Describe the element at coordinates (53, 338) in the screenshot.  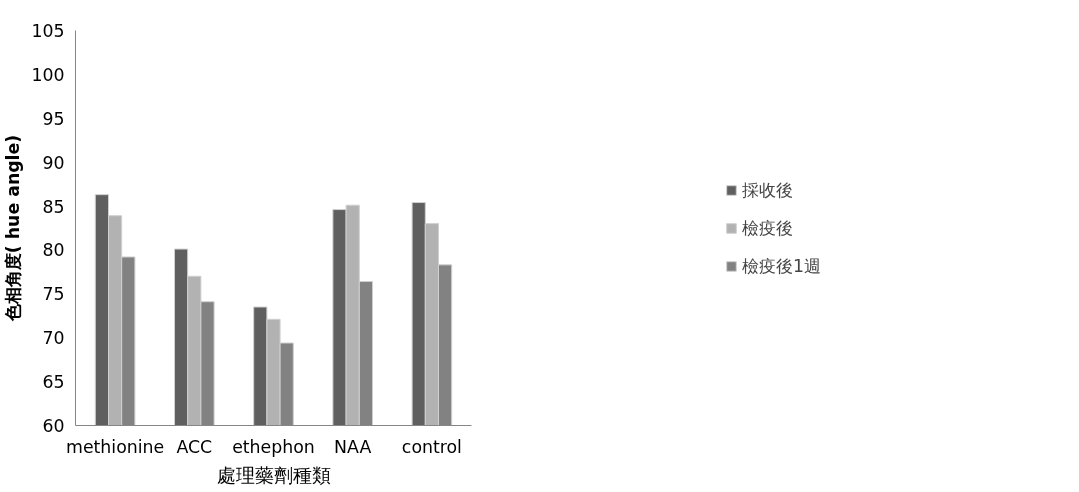
I see `y-tick-label: 70` at that location.